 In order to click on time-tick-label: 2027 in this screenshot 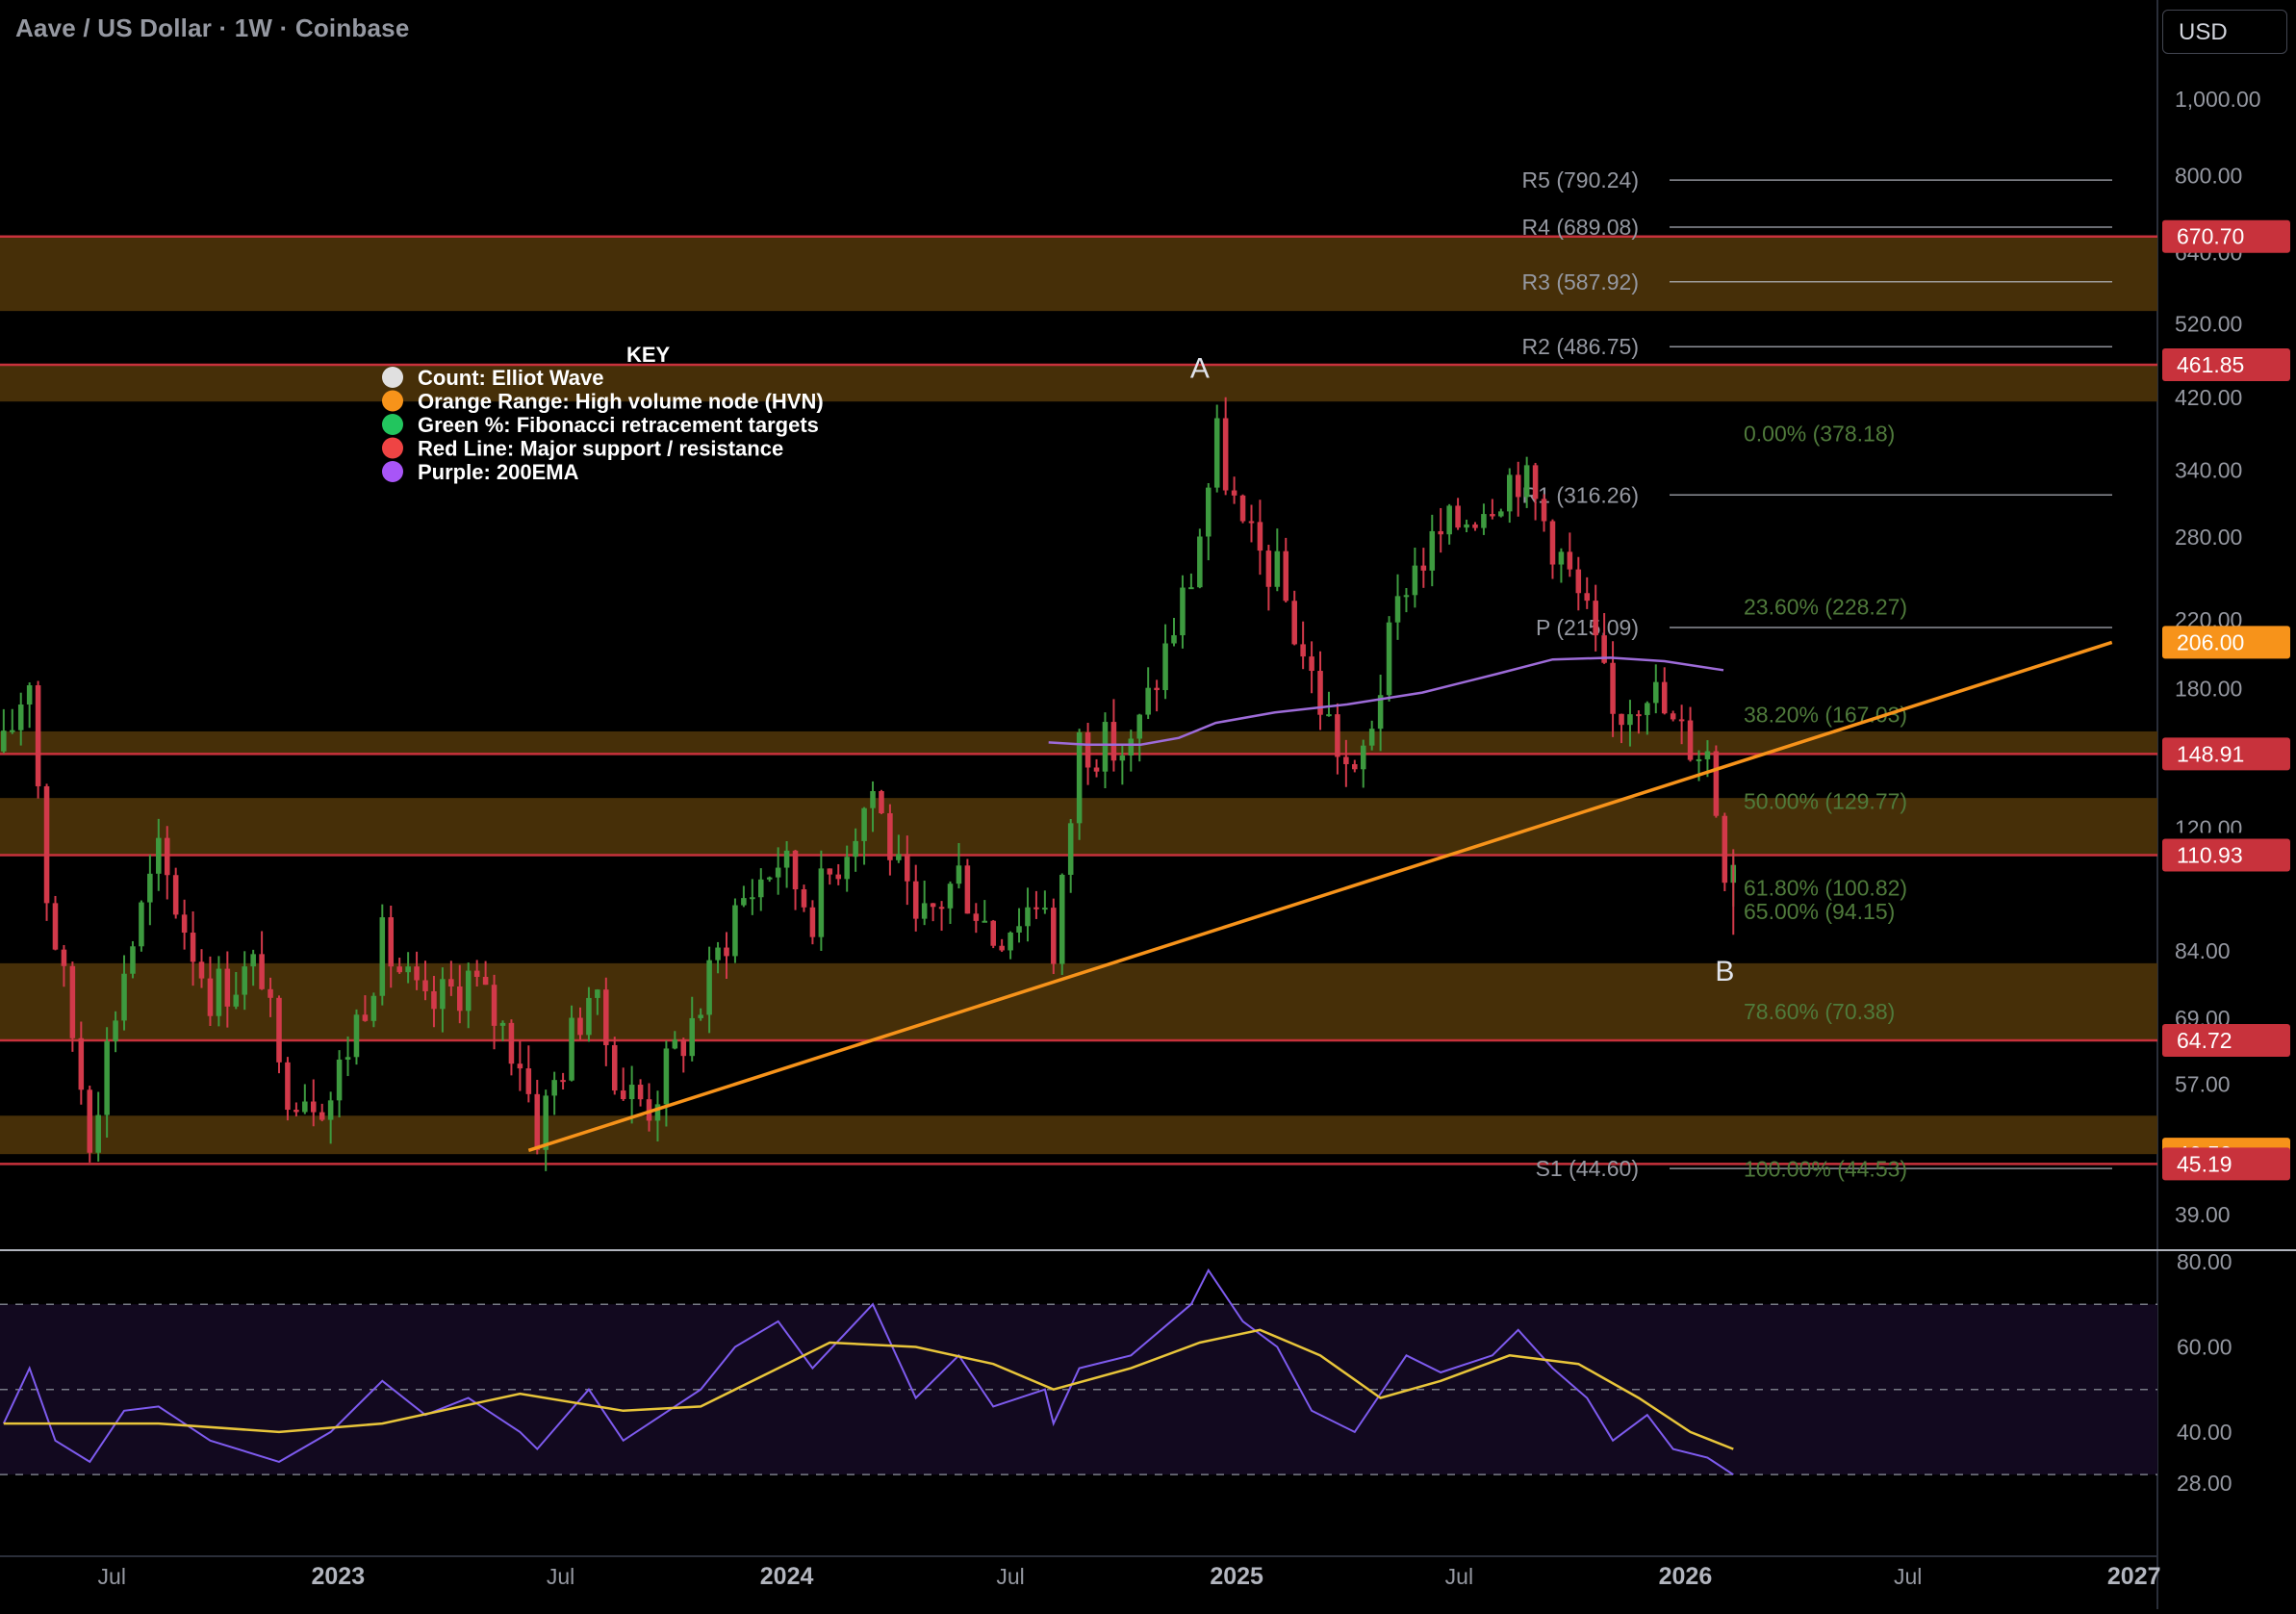, I will do `click(2134, 1576)`.